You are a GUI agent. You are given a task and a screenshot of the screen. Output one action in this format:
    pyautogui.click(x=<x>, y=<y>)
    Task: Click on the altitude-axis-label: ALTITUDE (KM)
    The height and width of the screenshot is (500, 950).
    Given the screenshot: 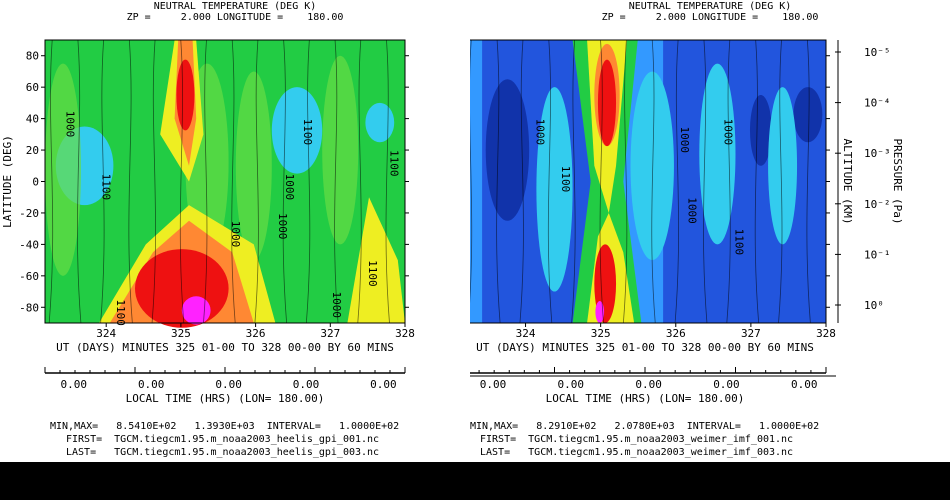 What is the action you would take?
    pyautogui.click(x=847, y=181)
    